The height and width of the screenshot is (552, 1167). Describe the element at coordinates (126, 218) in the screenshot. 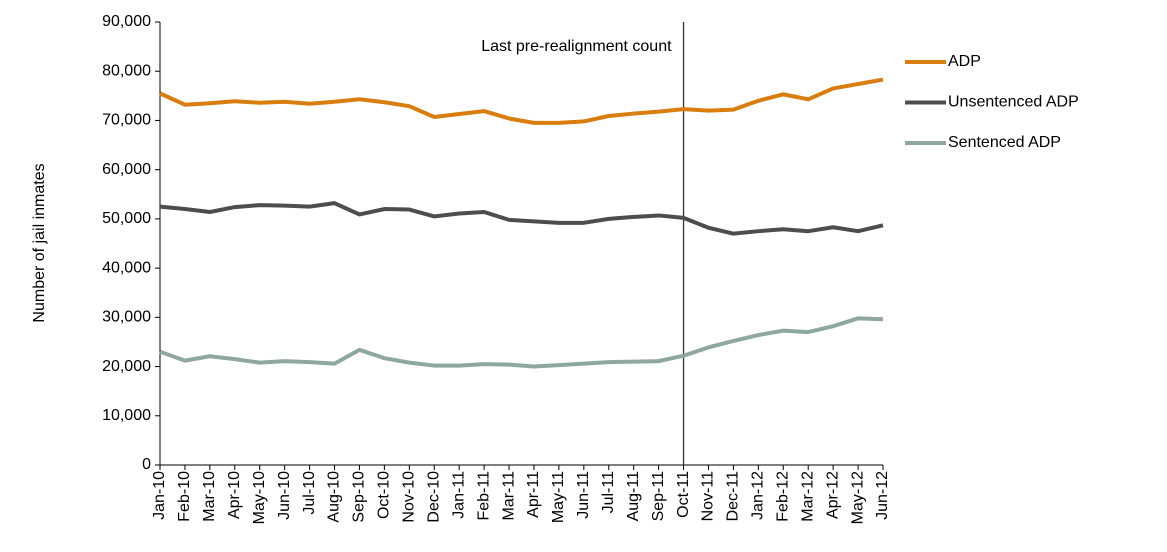

I see `y-tick-label: 50,000` at that location.